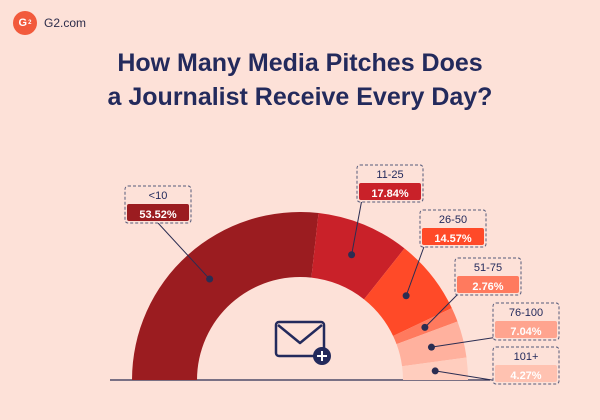  Describe the element at coordinates (526, 313) in the screenshot. I see `category-label: 76-100` at that location.